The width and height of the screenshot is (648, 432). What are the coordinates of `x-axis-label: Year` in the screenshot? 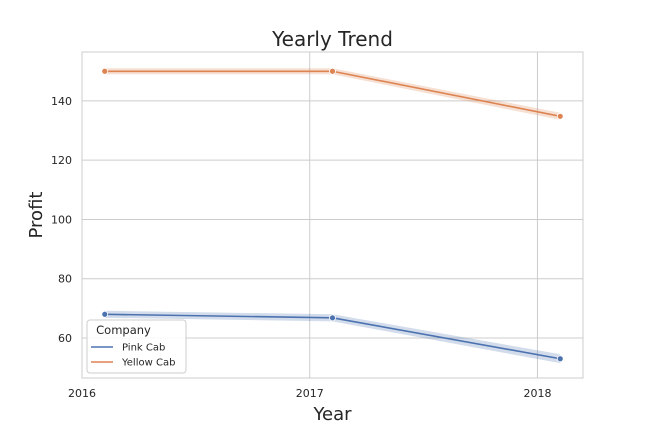 It's located at (332, 414).